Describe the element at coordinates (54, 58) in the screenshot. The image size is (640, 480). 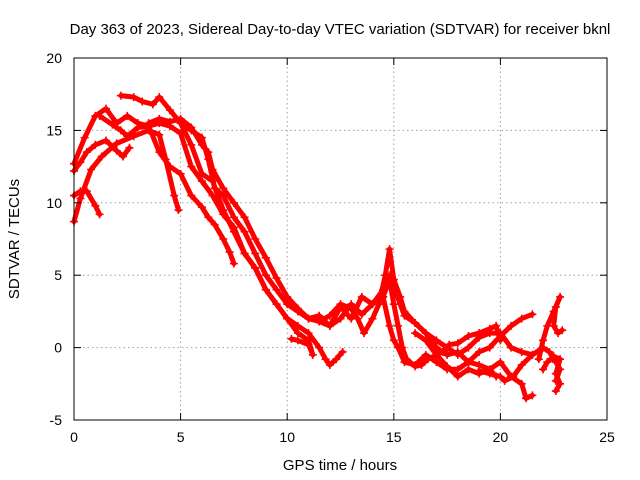
I see `y-tick-label: 20` at that location.